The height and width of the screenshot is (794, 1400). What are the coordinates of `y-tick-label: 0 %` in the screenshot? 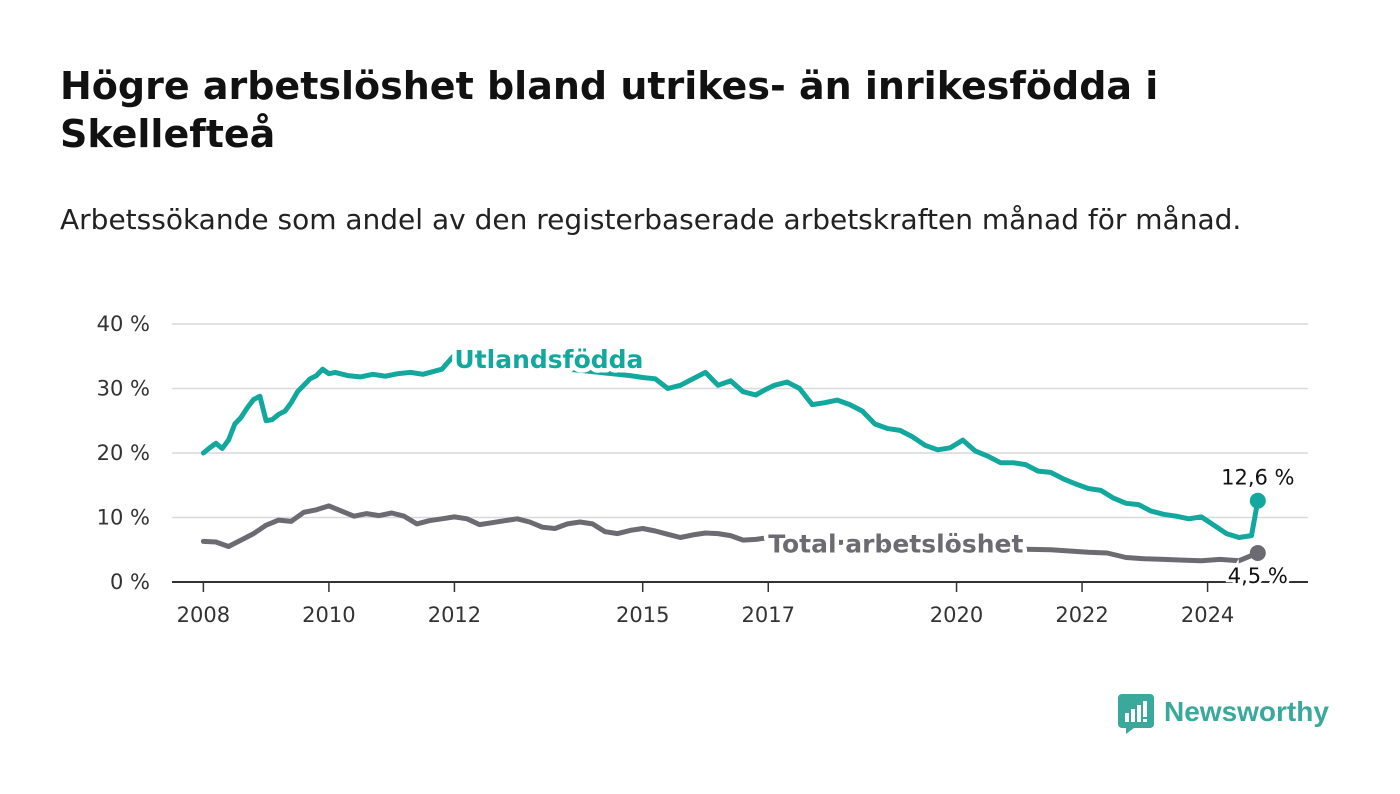 It's located at (130, 582).